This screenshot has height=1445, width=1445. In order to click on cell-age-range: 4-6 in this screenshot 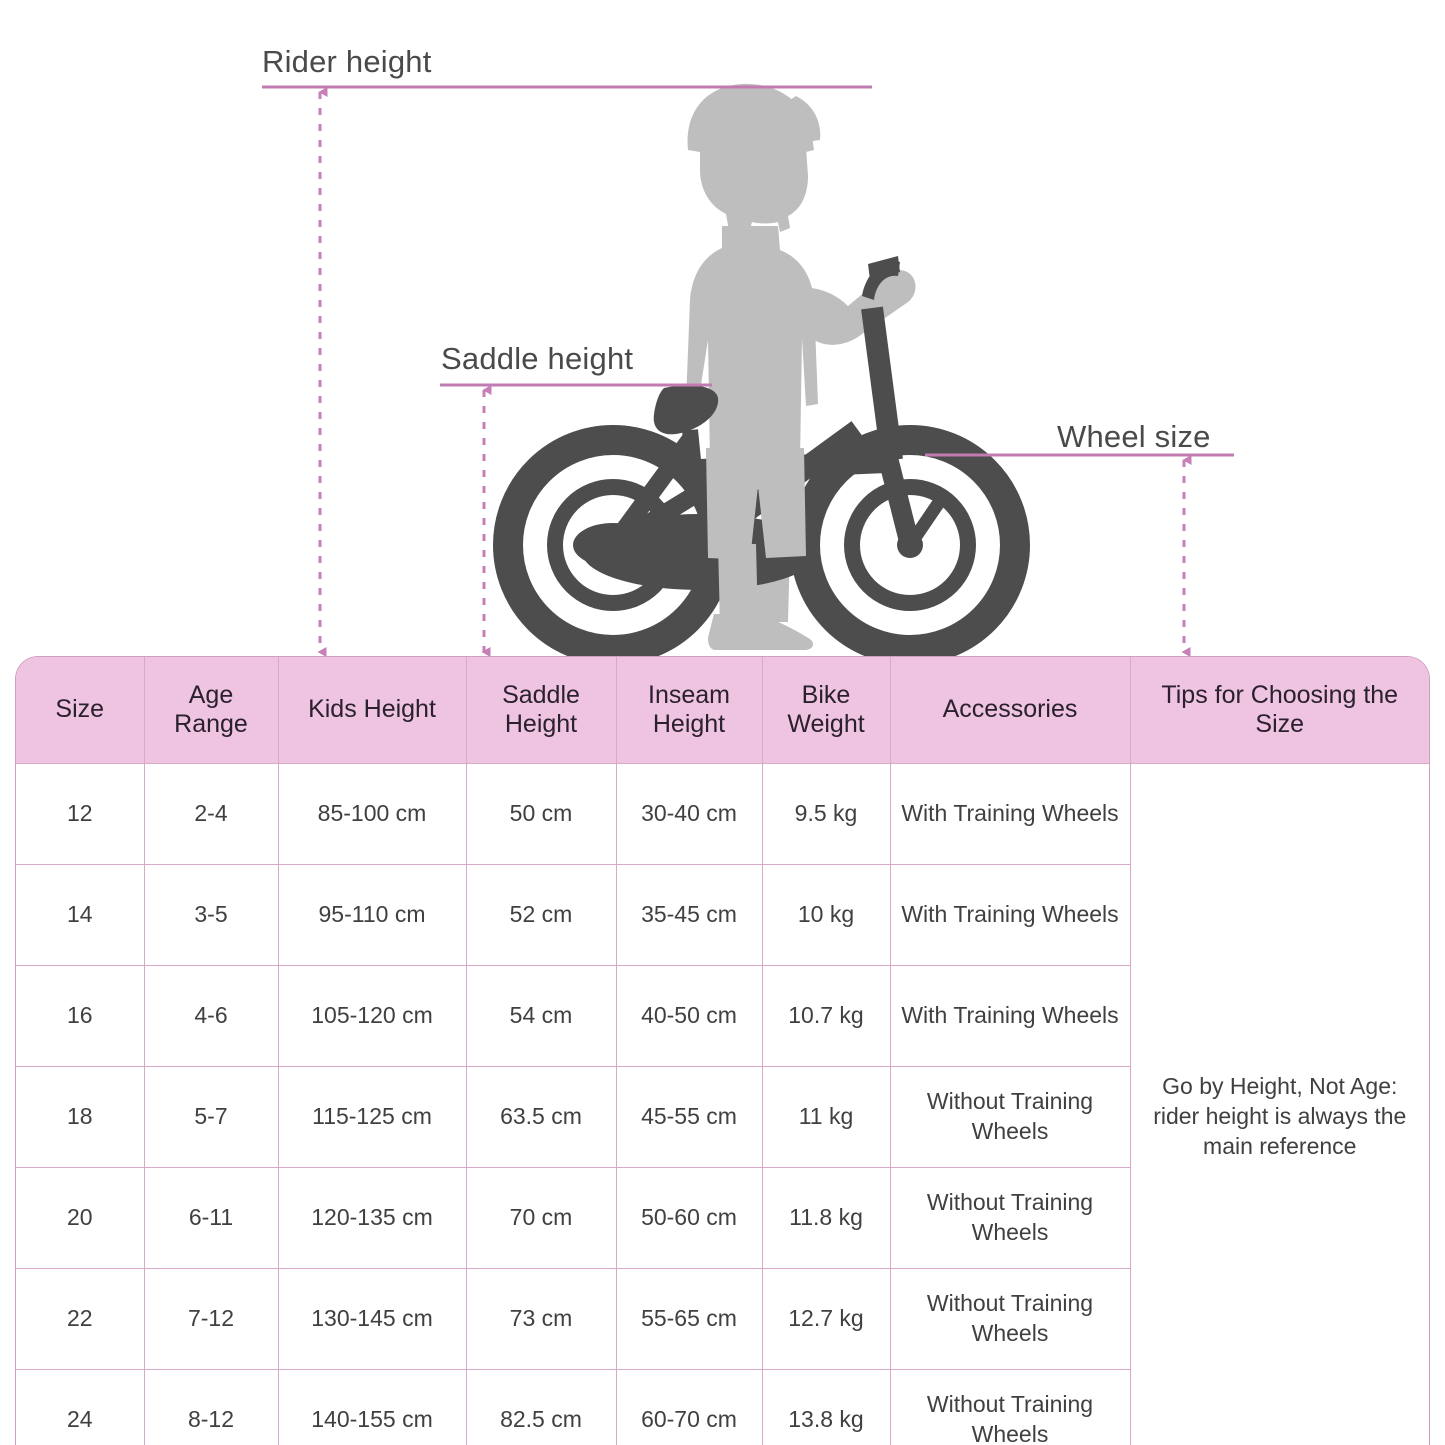, I will do `click(211, 1016)`.